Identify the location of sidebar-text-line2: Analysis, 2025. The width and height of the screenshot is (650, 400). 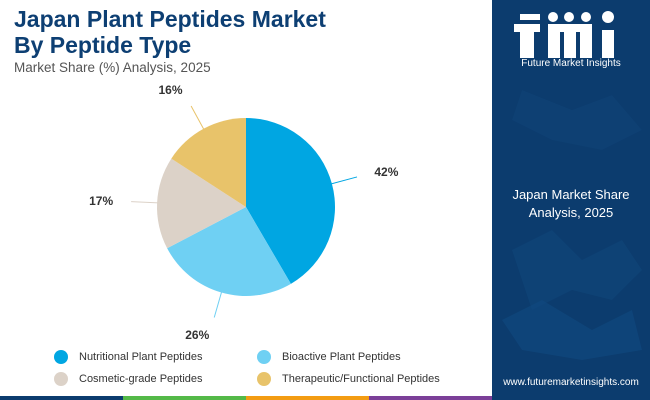
(571, 212).